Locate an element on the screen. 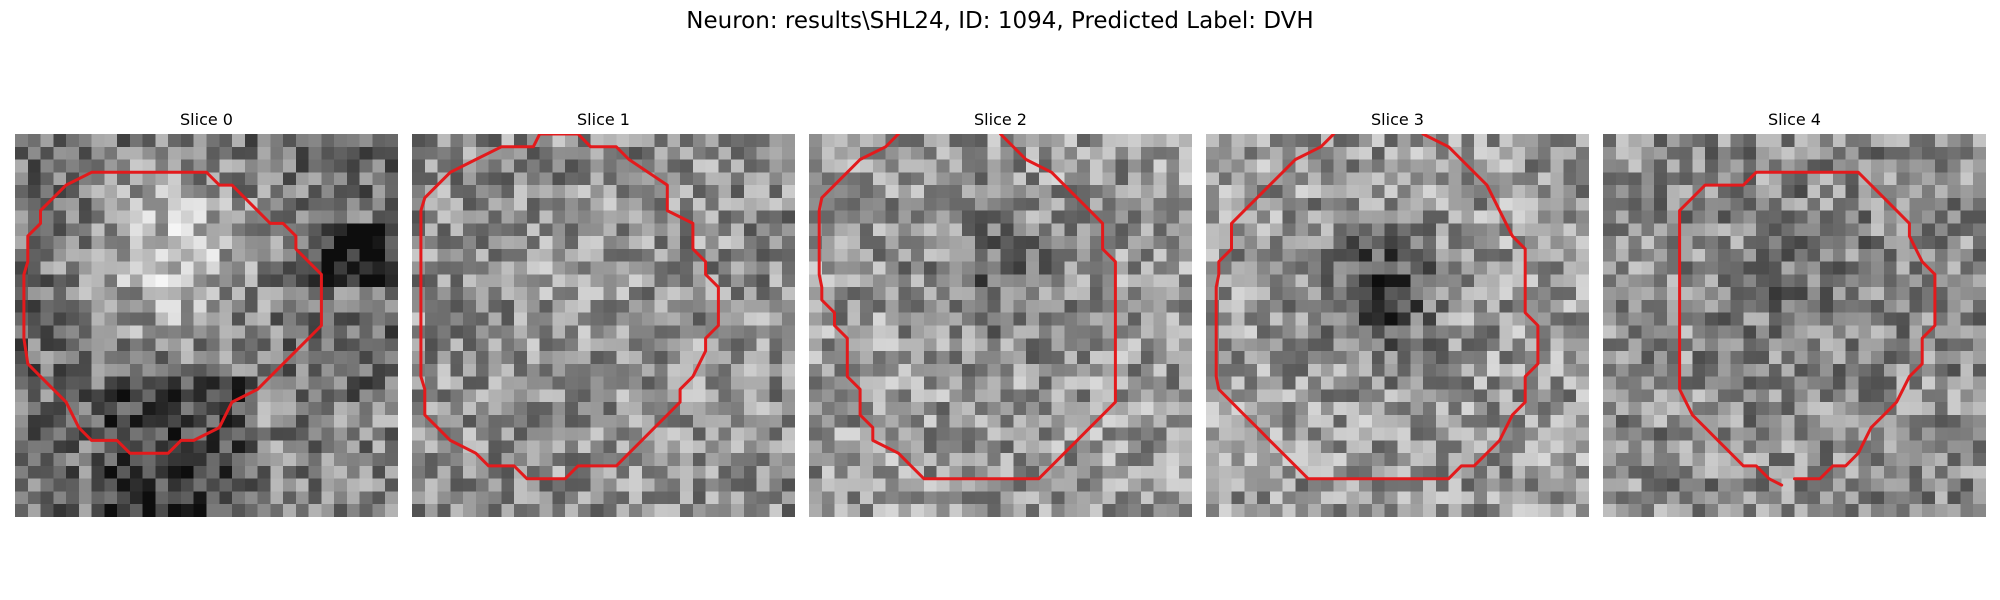 This screenshot has height=600, width=2000. slice-title: Slice 3 is located at coordinates (1397, 119).